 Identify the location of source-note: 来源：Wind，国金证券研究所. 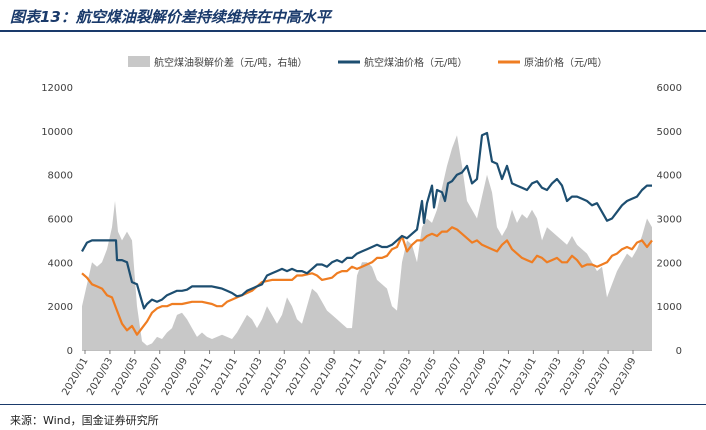
(84, 420).